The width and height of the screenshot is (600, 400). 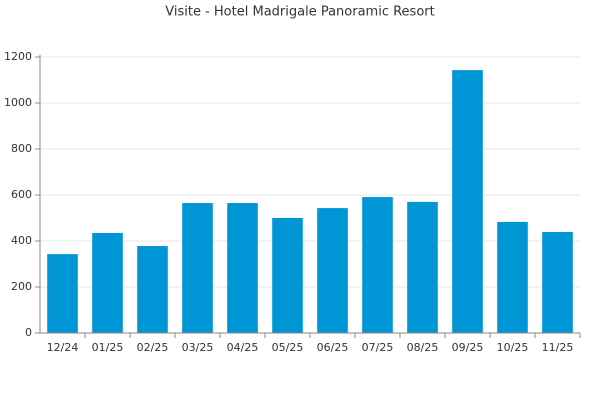 I want to click on y-tick-label: 1200, so click(x=18, y=56).